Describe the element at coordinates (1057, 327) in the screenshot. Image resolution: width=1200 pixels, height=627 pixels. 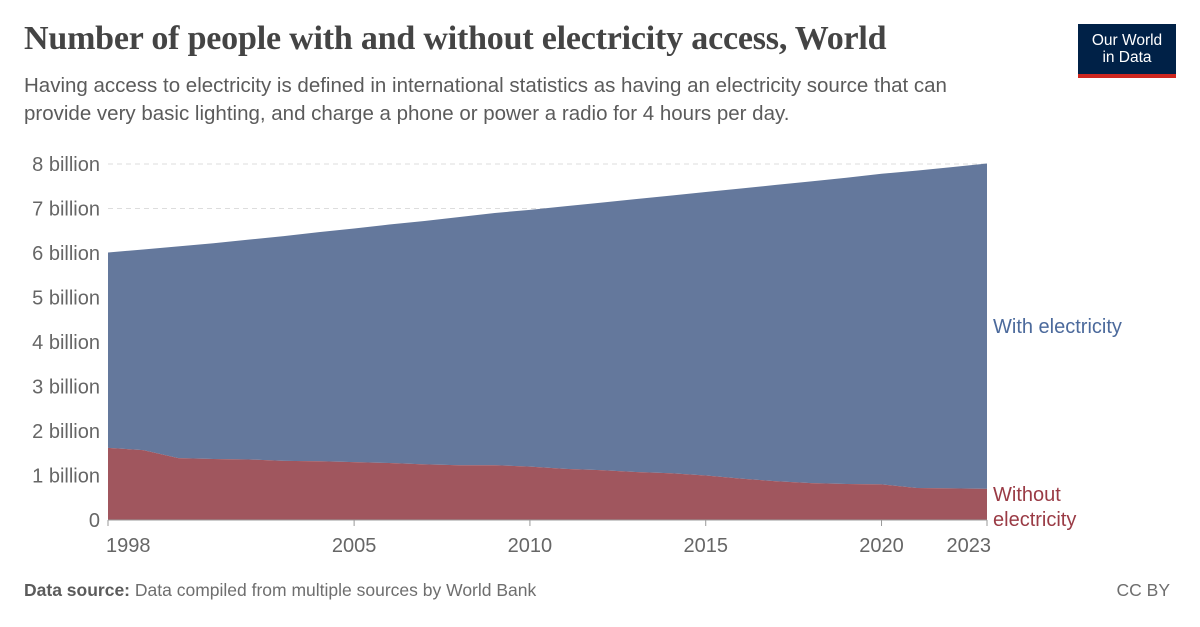
I see `series-label-with-electricity: With electricity` at that location.